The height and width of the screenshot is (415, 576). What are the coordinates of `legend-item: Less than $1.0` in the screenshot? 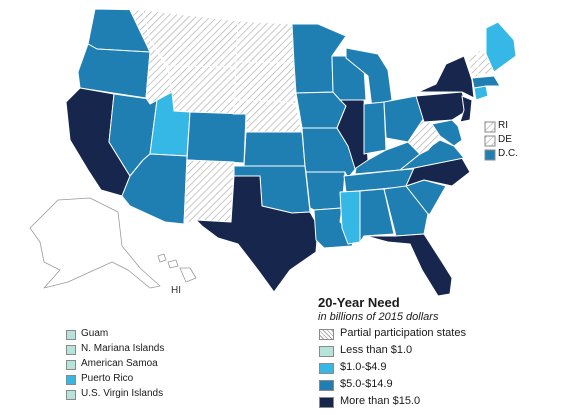 It's located at (418, 351).